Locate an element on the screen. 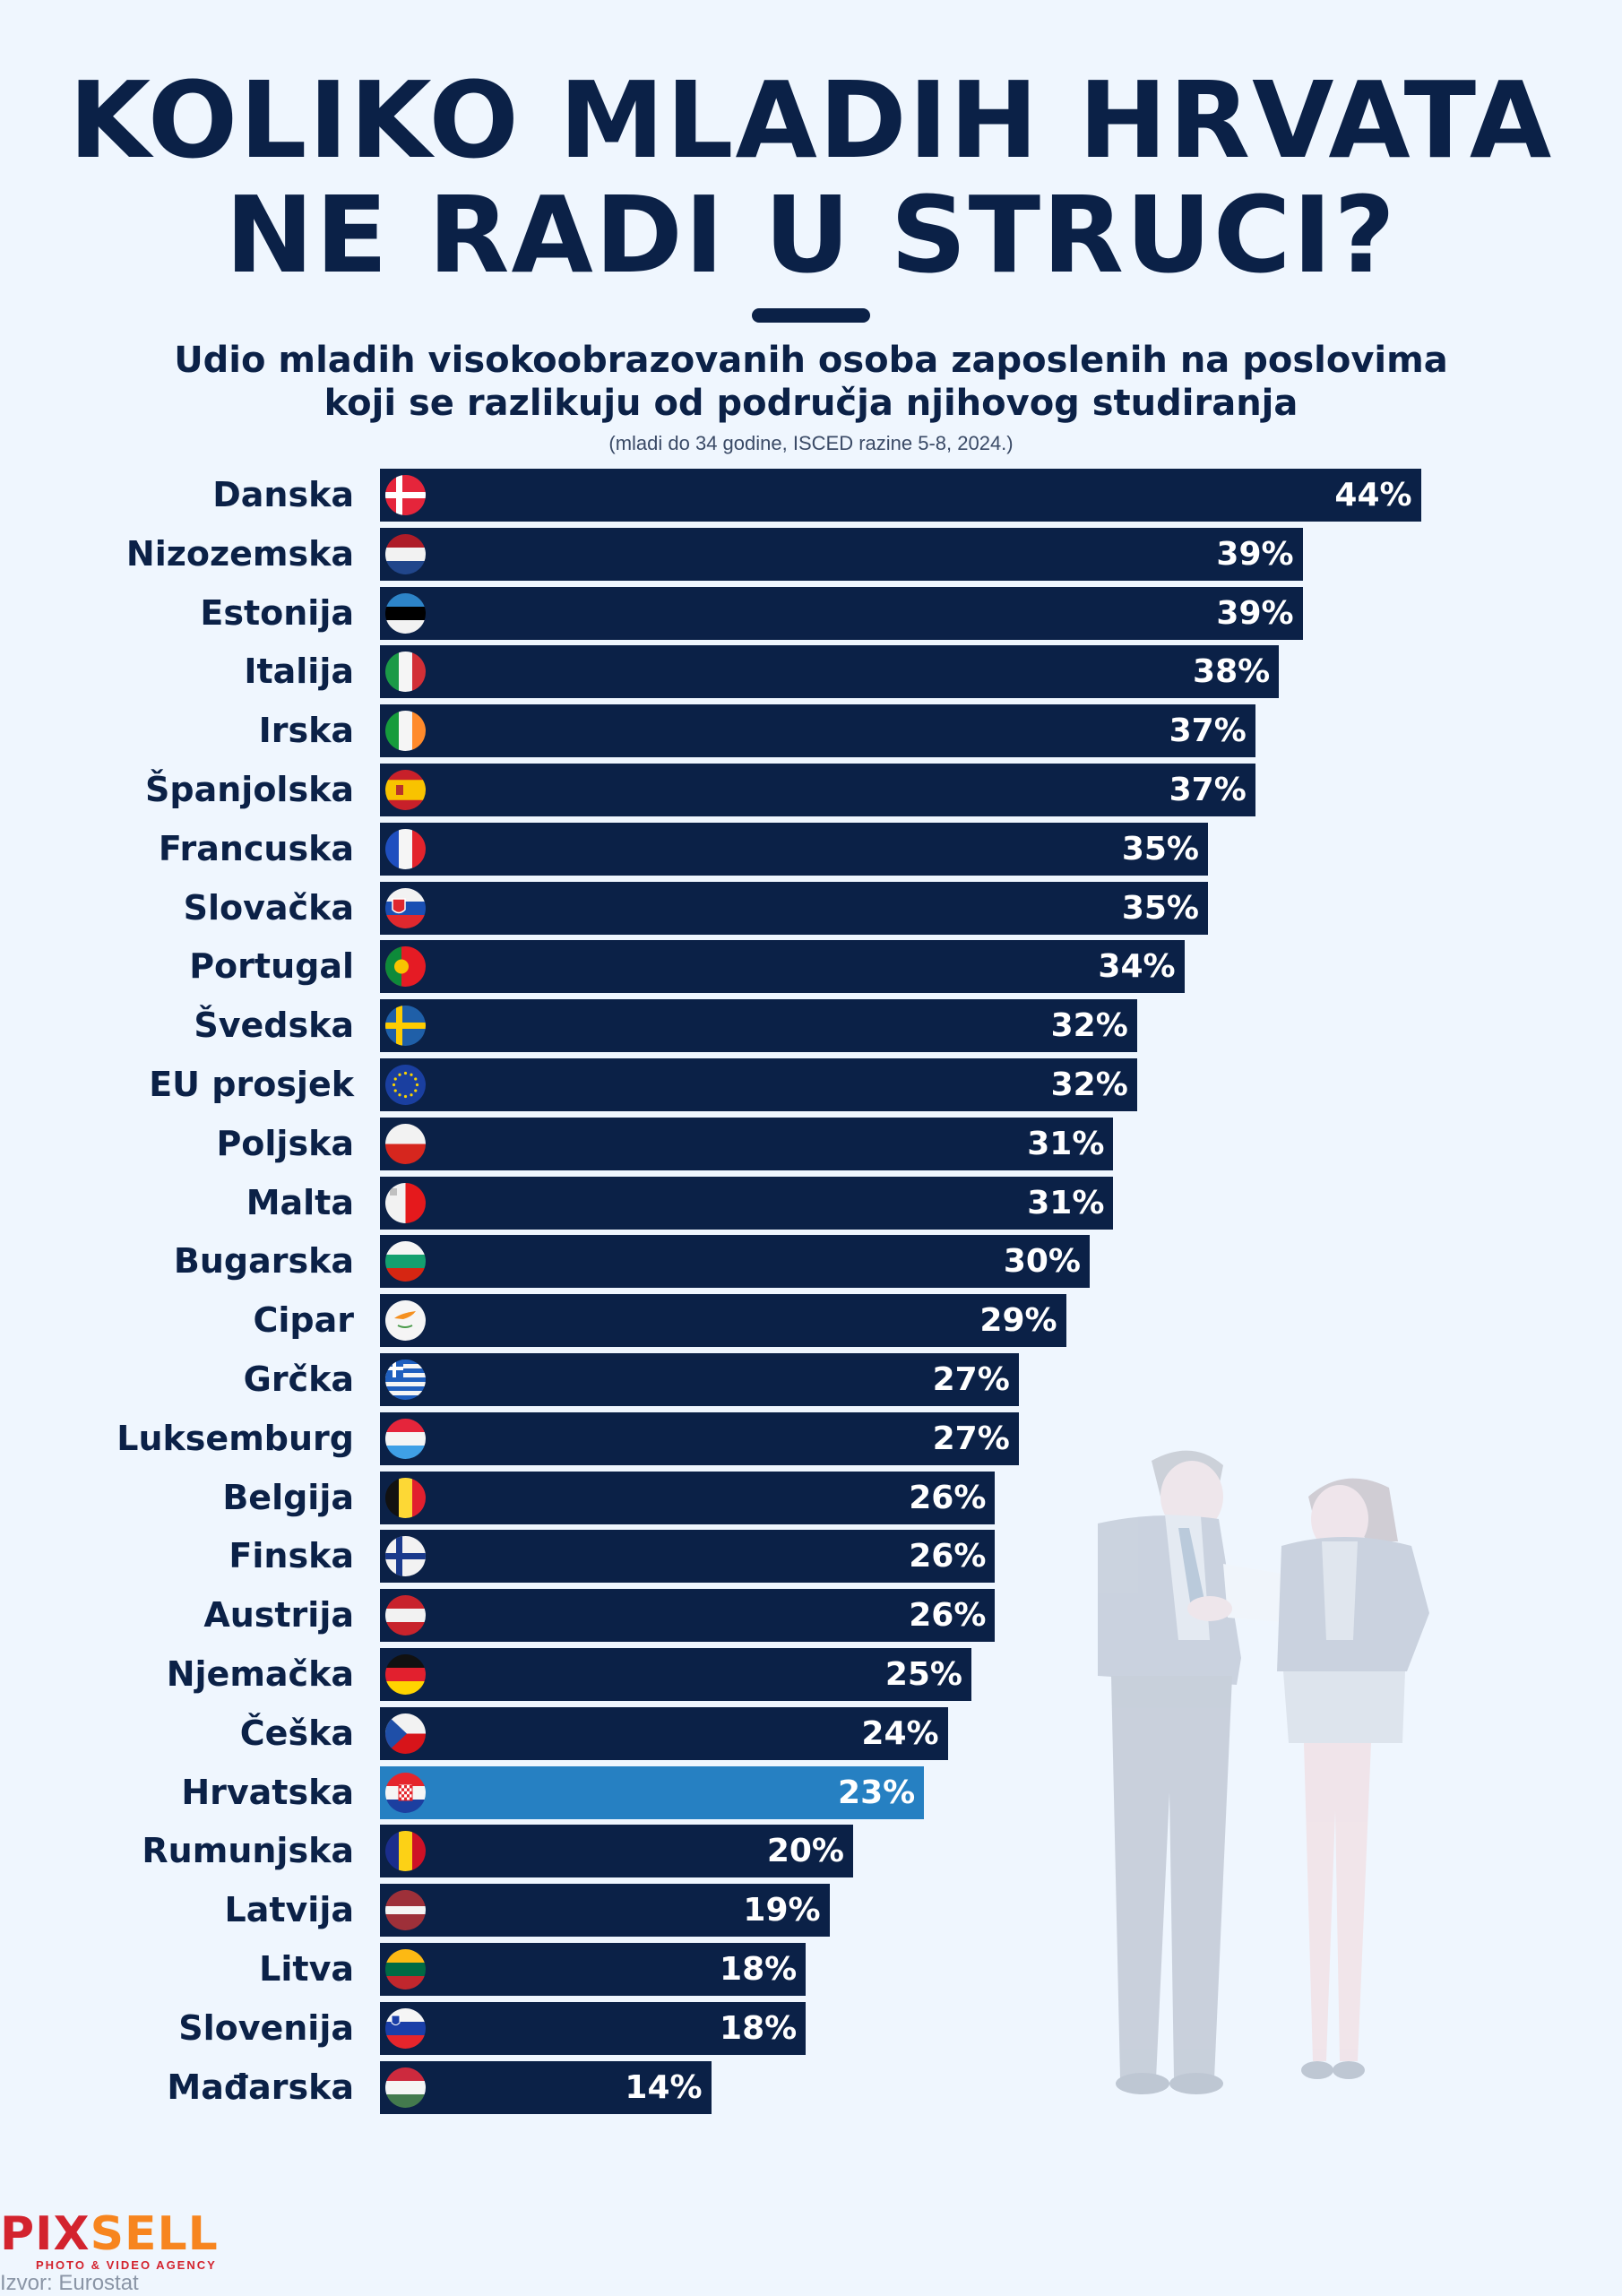 Image resolution: width=1622 pixels, height=2296 pixels. category-label: Italija is located at coordinates (299, 672).